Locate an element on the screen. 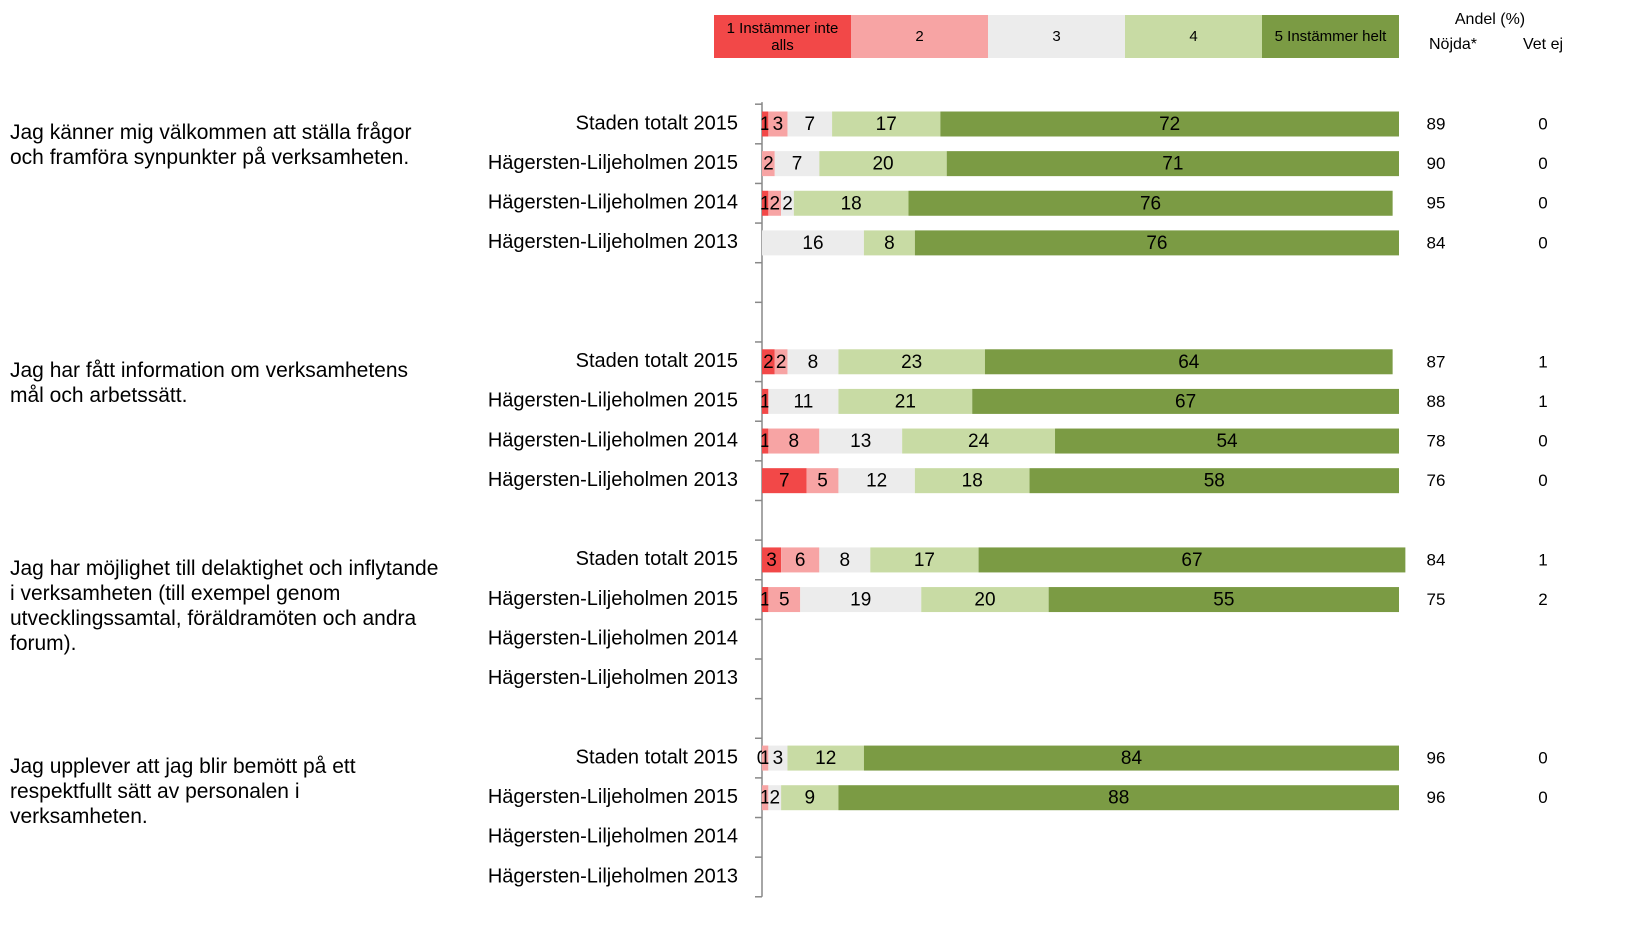  column-header: Vet ej is located at coordinates (1543, 44).